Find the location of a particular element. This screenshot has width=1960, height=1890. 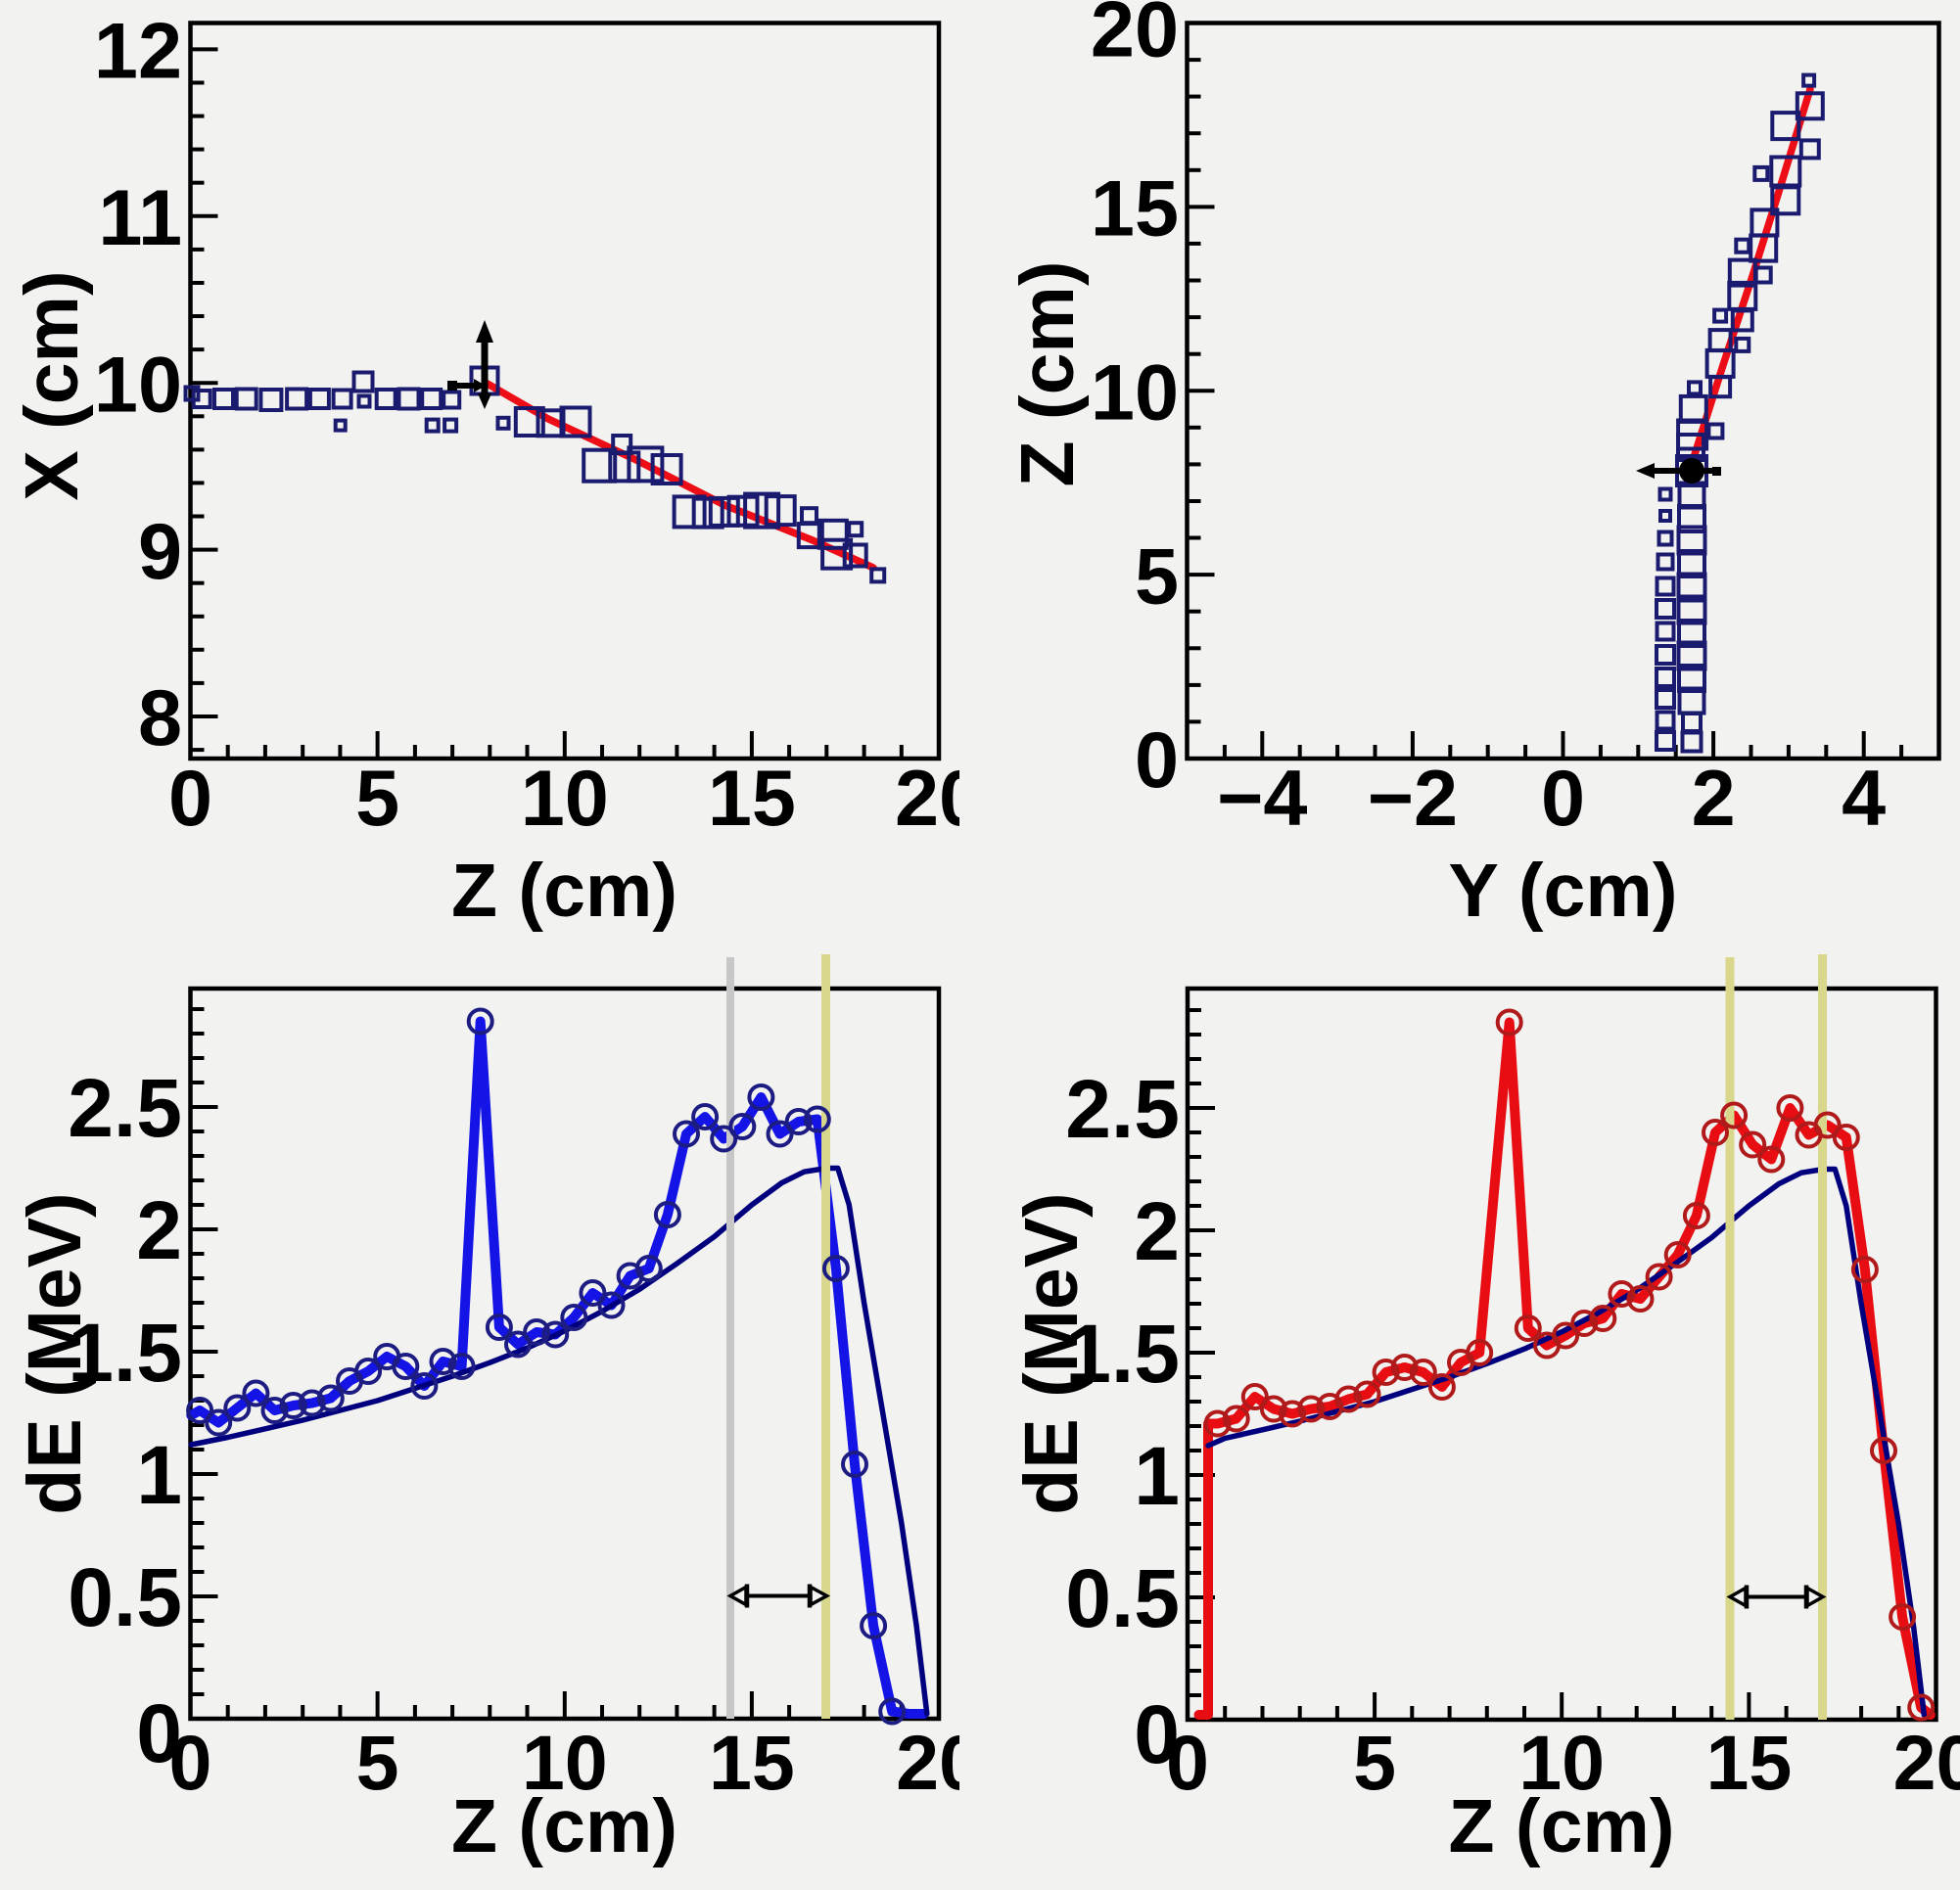

svg-text: 11 is located at coordinates (140, 218).